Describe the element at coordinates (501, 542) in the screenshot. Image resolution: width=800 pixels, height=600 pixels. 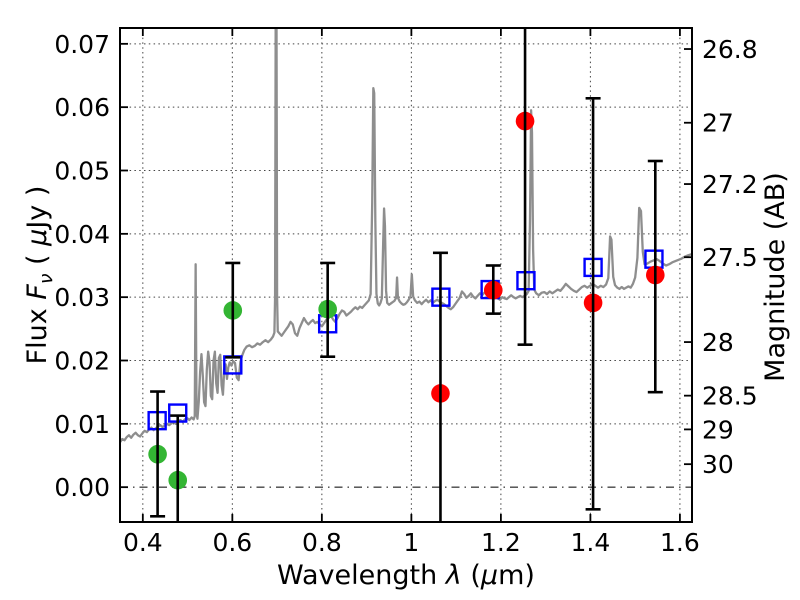
I see `x-tick-label: 1.2` at that location.